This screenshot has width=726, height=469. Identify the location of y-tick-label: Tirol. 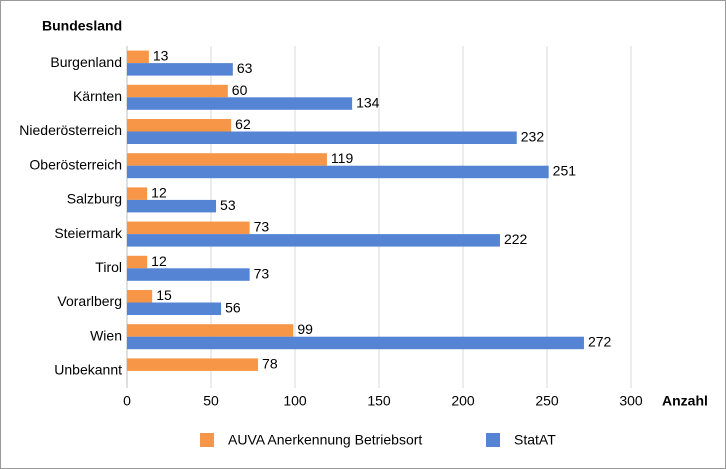
(108, 267).